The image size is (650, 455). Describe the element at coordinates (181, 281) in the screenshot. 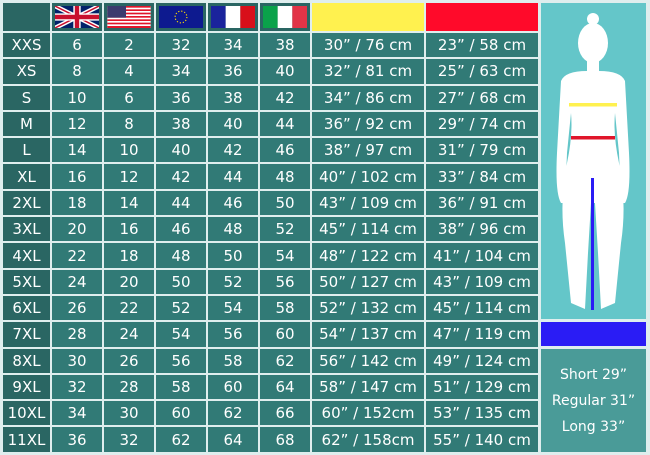

I see `eu-size: 50` at that location.